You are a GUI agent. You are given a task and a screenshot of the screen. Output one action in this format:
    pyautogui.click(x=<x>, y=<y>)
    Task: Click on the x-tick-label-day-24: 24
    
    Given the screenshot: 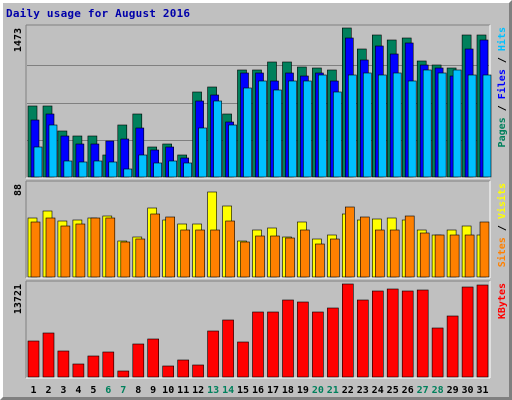 What is the action you would take?
    pyautogui.click(x=378, y=390)
    